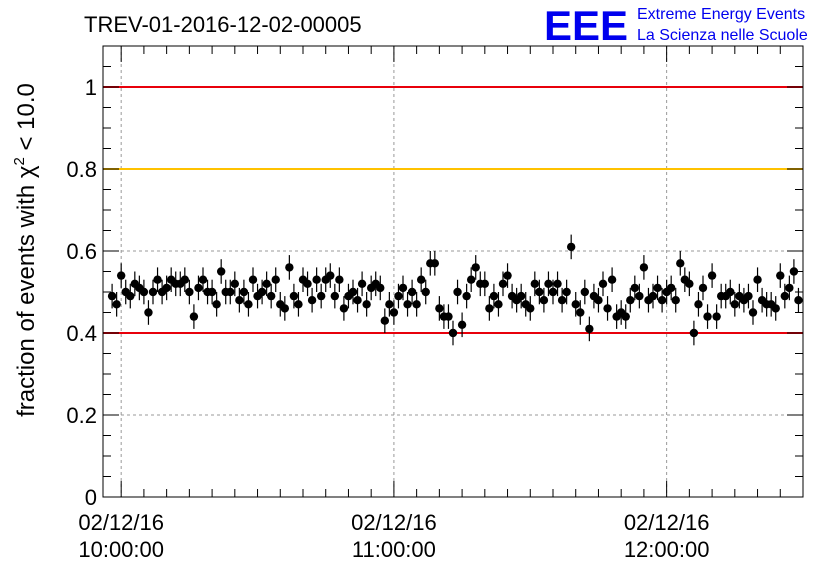  I want to click on y-tick-label: 0.8, so click(81, 169).